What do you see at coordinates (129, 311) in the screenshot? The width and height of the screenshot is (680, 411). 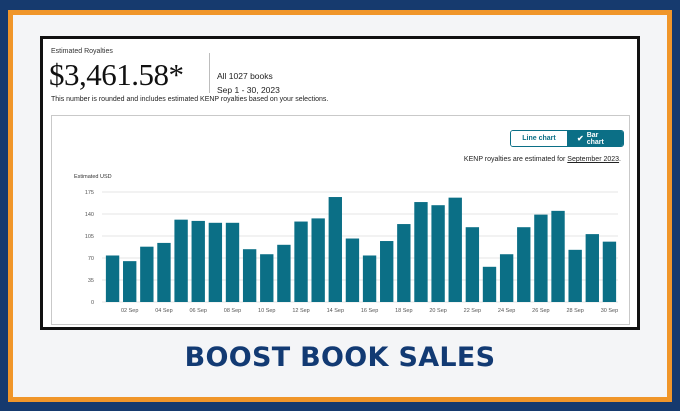 I see `x-tick-label: 02 Sep` at bounding box center [129, 311].